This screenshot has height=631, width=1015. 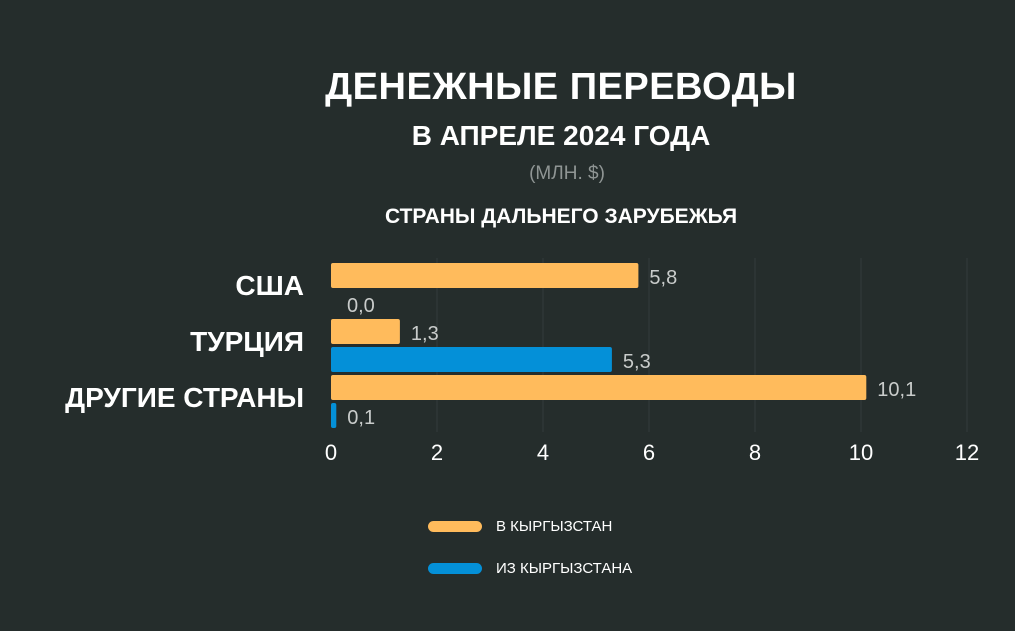 What do you see at coordinates (554, 526) in the screenshot?
I see `legend-label-in: В КЫРГЫЗСТАН` at bounding box center [554, 526].